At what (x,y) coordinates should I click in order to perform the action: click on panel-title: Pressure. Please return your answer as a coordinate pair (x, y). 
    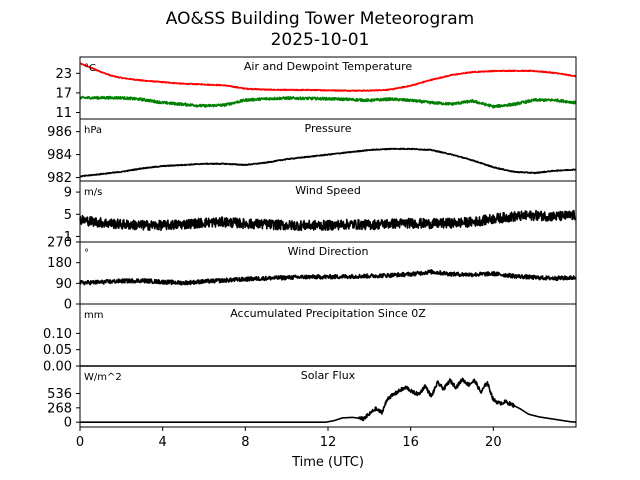
    Looking at the image, I should click on (328, 128).